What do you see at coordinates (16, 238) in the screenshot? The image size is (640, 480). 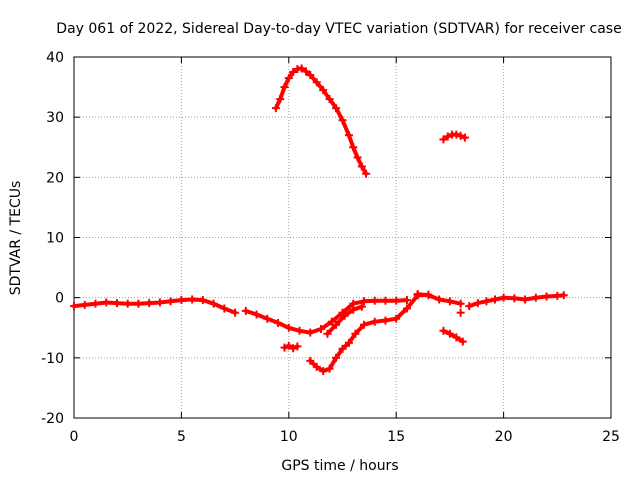 I see `y-axis-label: SDTVAR / TECUs` at bounding box center [16, 238].